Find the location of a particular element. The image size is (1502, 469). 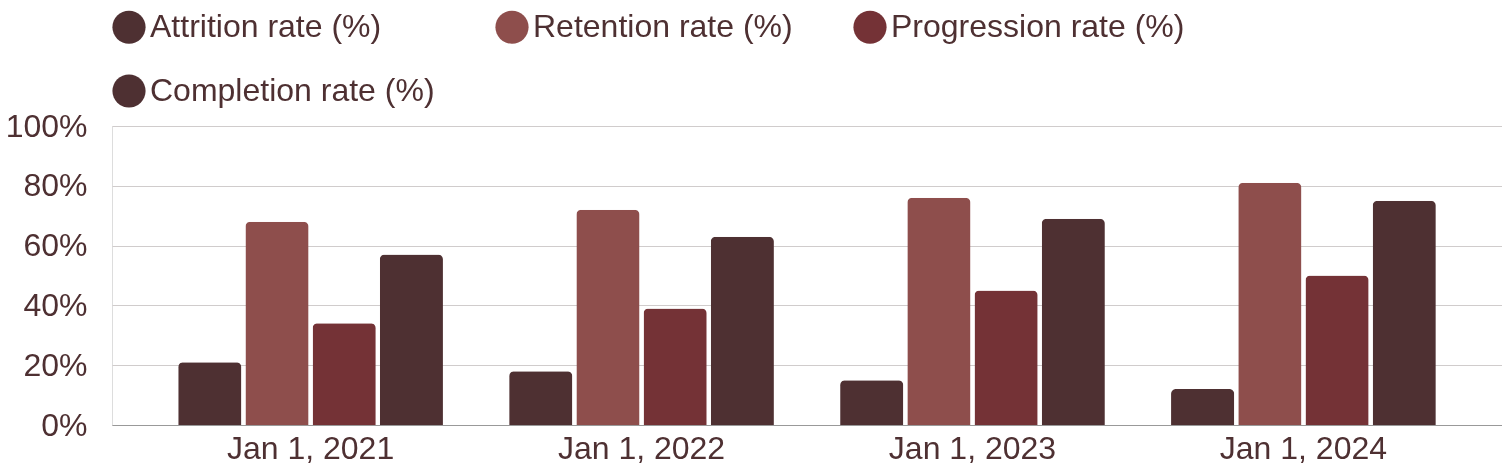

legend-label: Completion rate (%) is located at coordinates (292, 90).